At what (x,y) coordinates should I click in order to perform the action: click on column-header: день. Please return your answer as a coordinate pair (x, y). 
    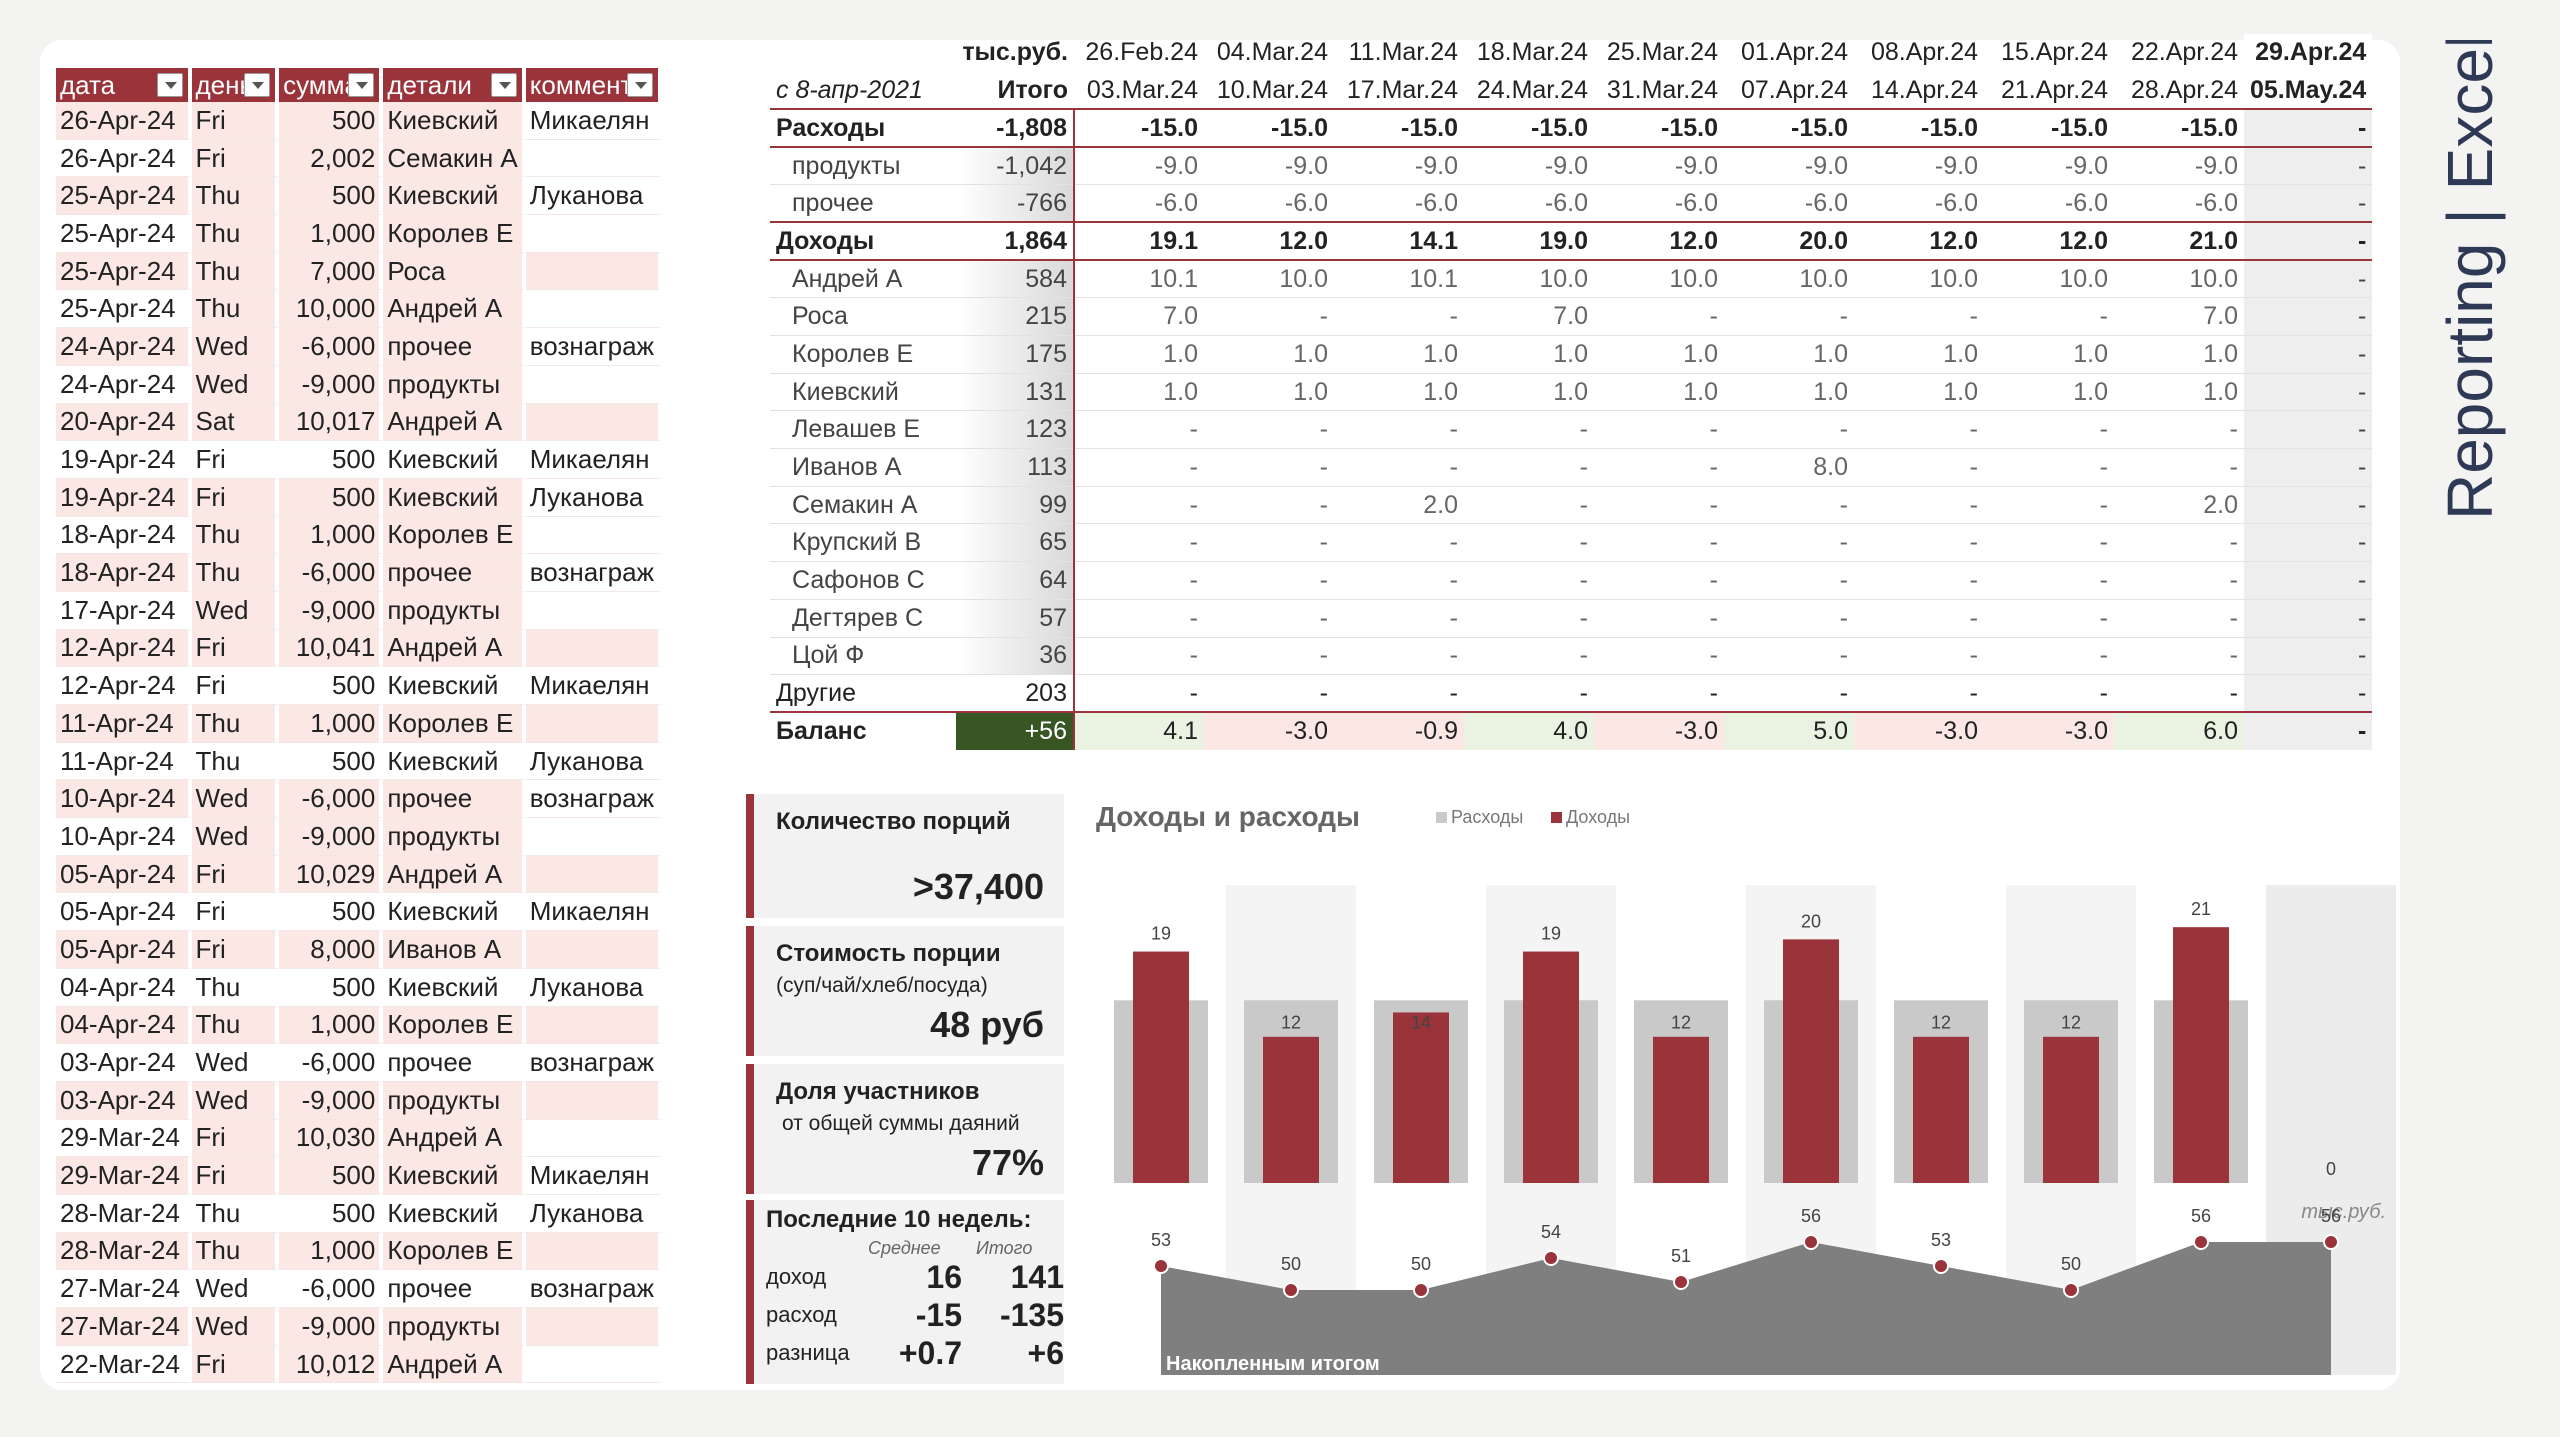
    Looking at the image, I should click on (235, 85).